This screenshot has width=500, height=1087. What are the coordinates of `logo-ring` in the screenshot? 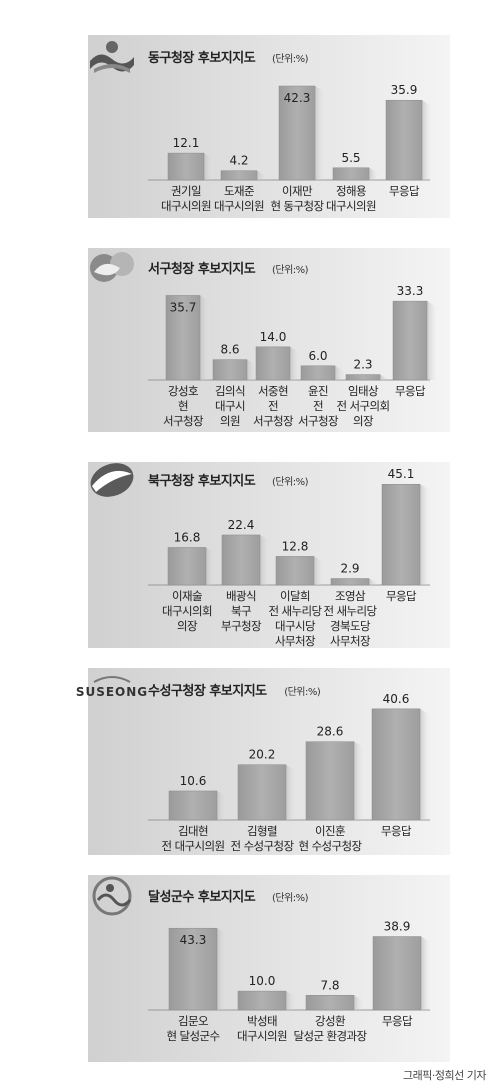 It's located at (112, 896).